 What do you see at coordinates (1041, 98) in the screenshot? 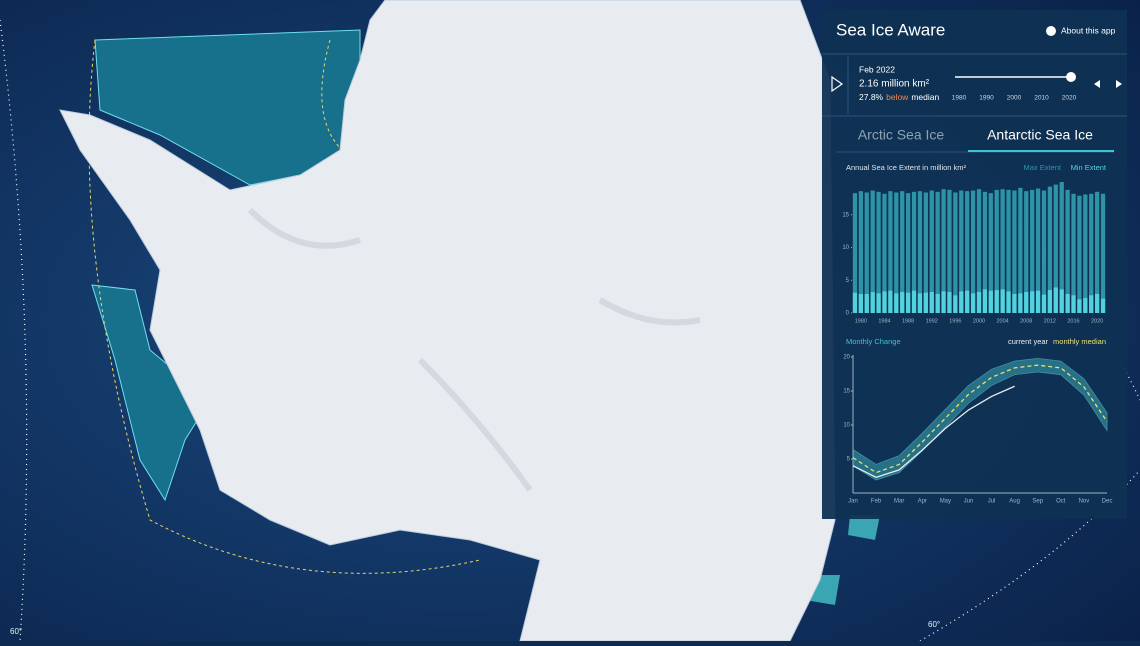
I see `slider-tick-label: 2010` at bounding box center [1041, 98].